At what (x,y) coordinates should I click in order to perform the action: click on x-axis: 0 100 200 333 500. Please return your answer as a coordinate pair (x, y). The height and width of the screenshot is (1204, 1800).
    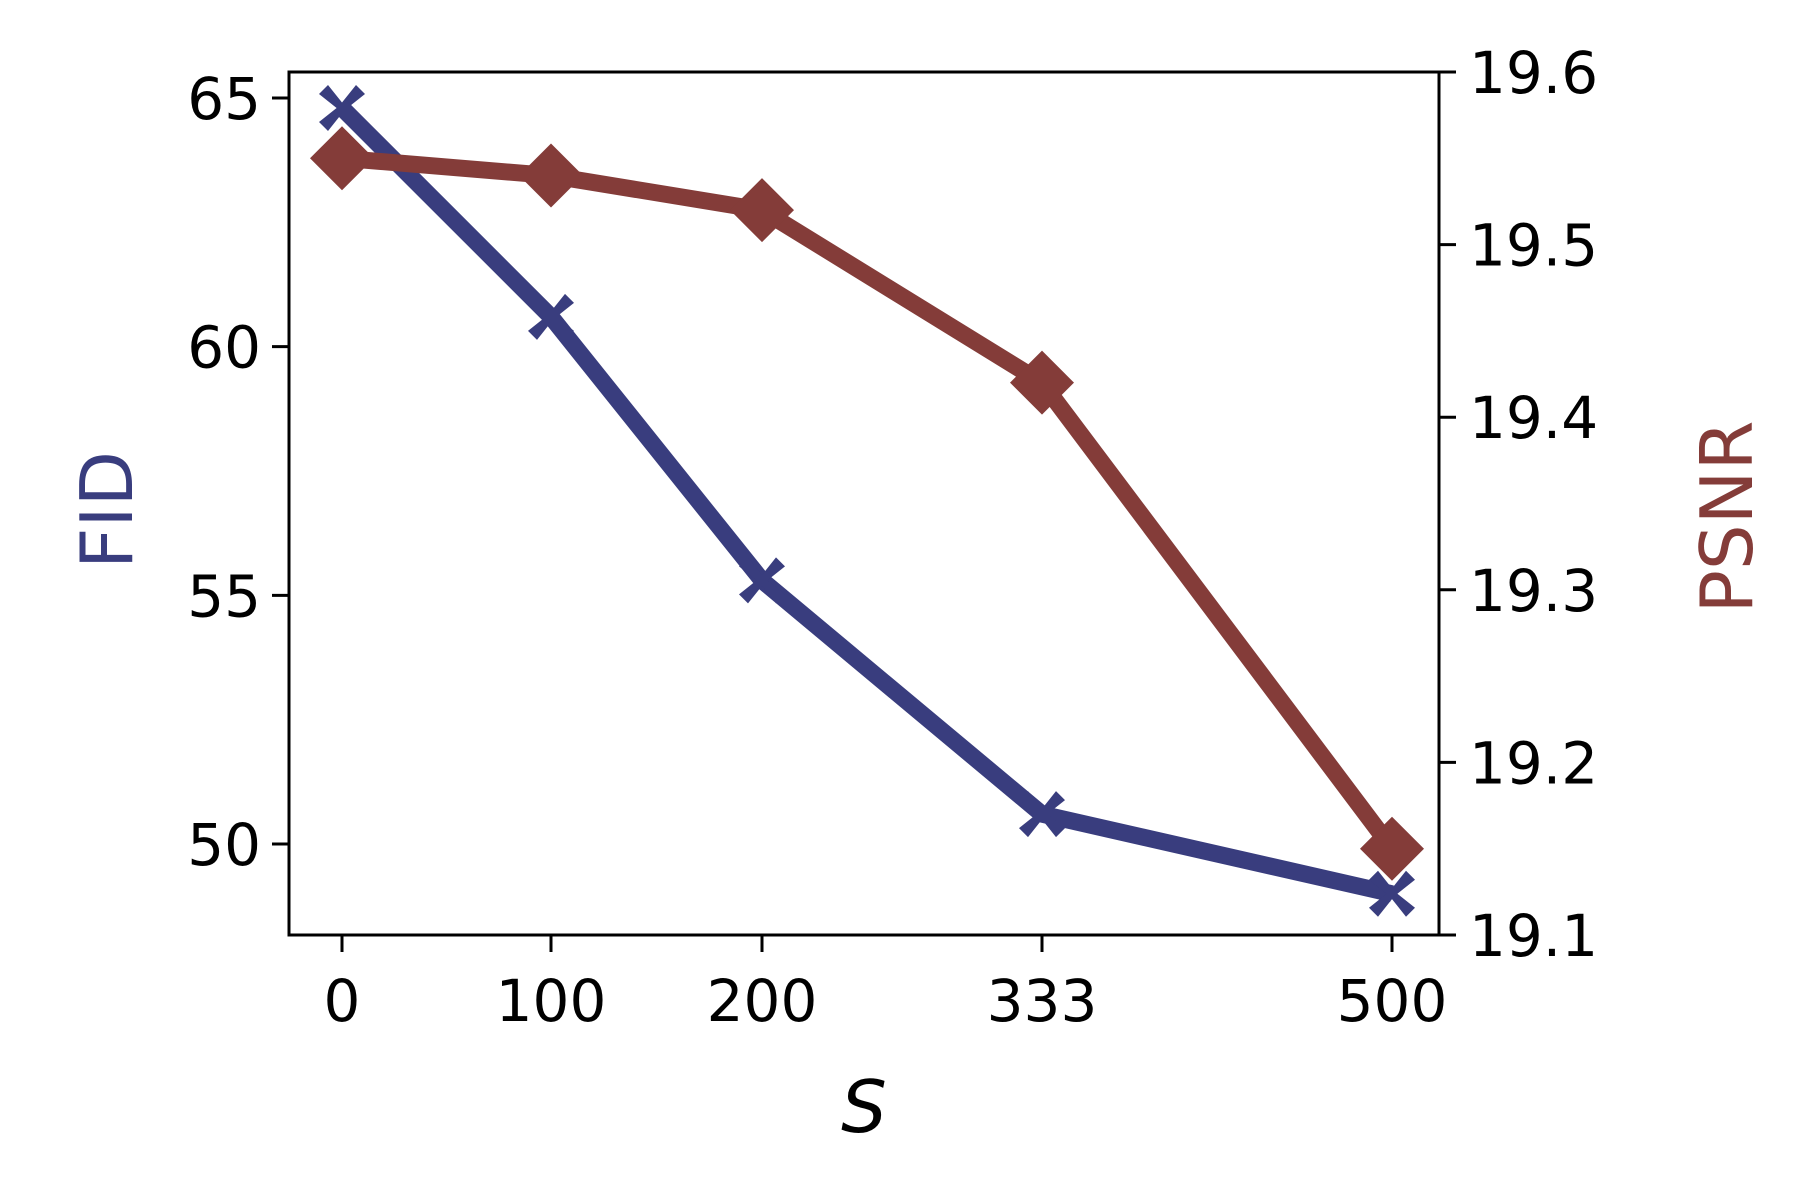
    Looking at the image, I should click on (886, 985).